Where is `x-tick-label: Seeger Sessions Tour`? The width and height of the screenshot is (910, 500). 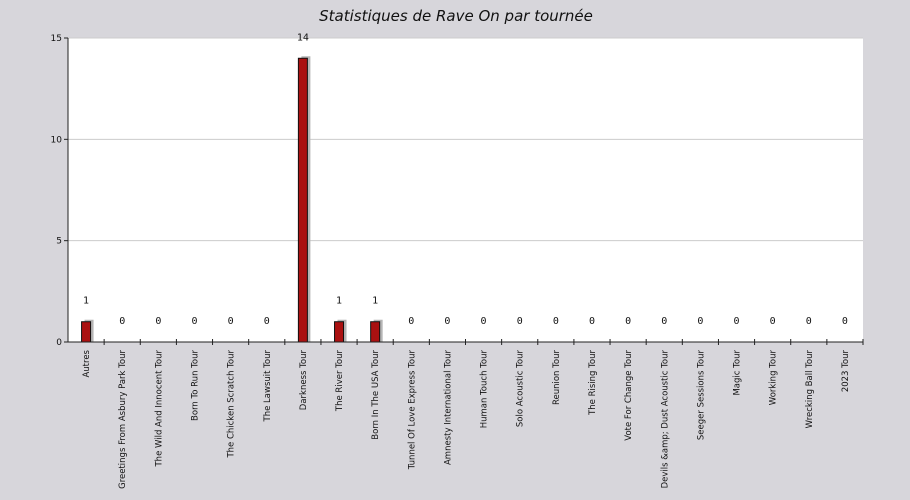
x-tick-label: Seeger Sessions Tour is located at coordinates (701, 395).